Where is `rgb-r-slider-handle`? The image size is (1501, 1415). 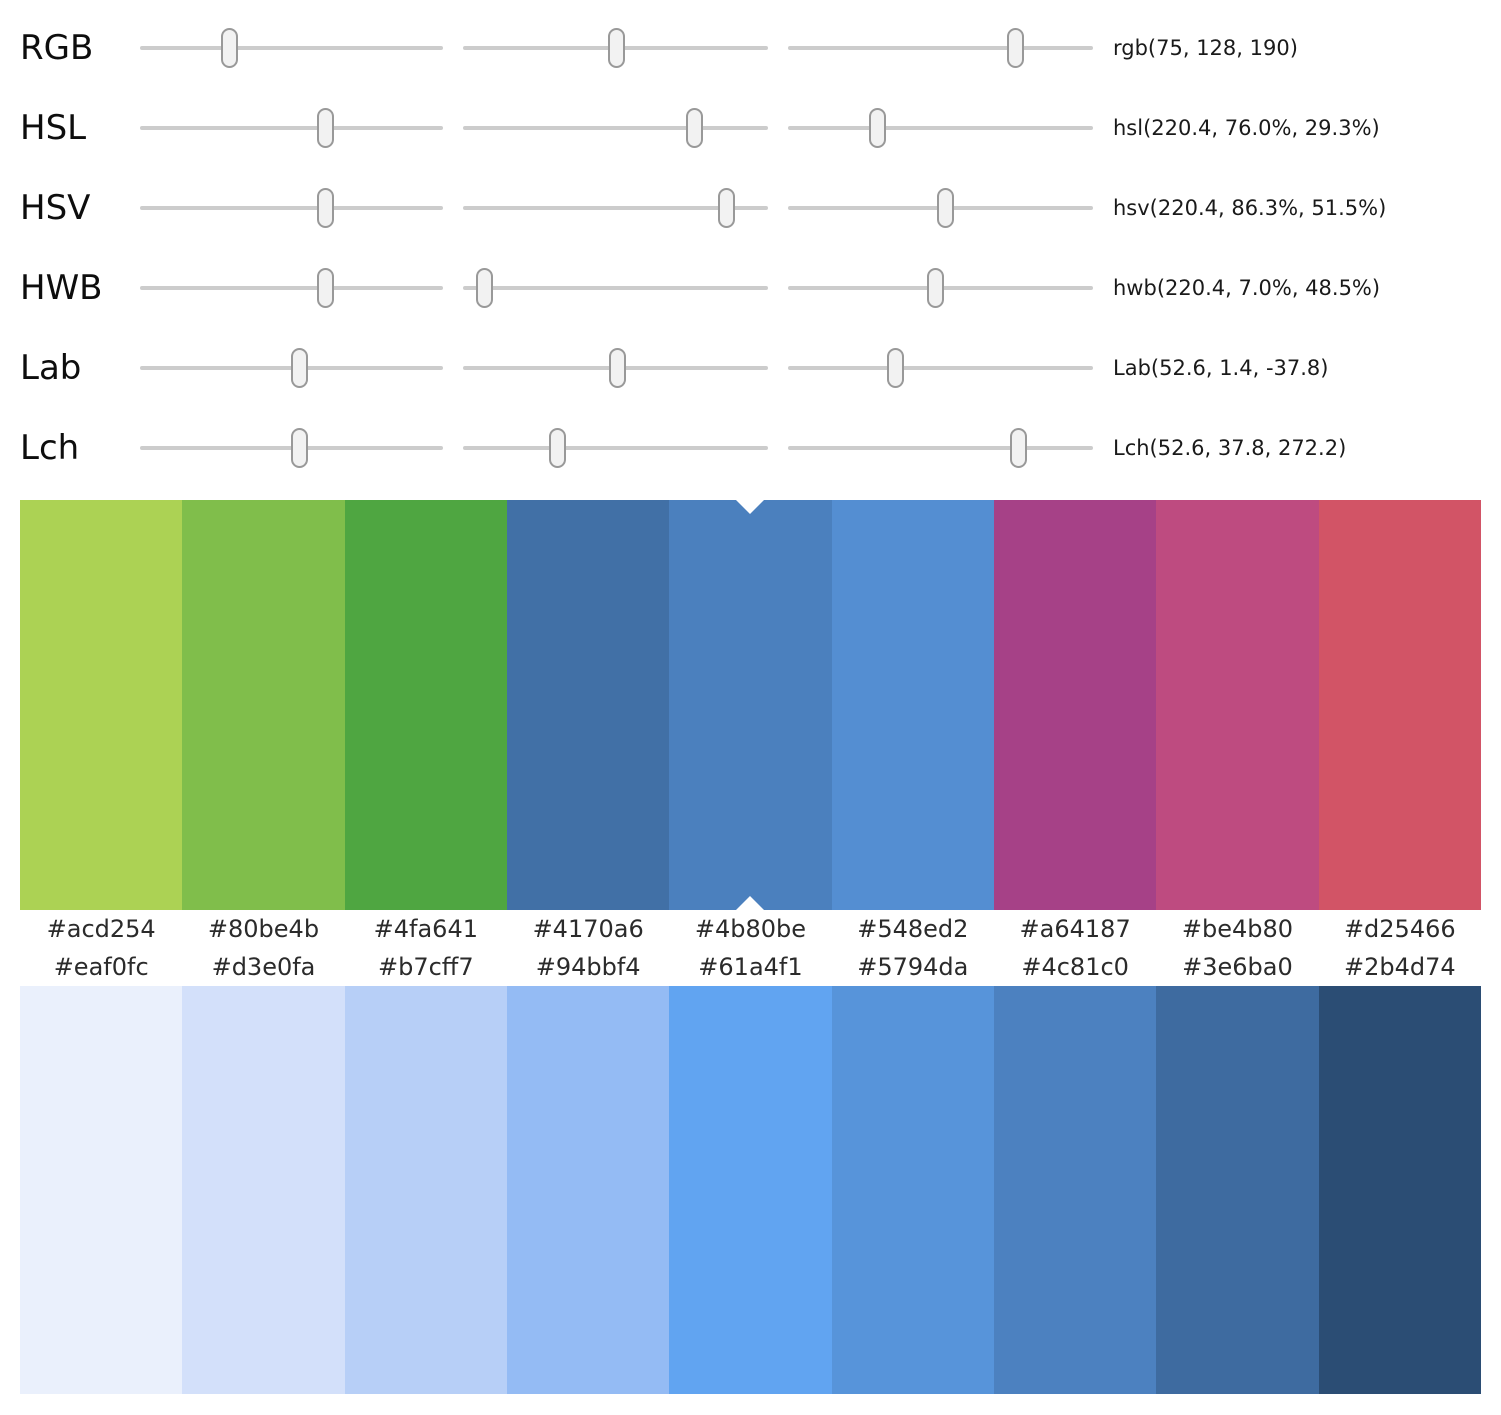 rgb-r-slider-handle is located at coordinates (229, 48).